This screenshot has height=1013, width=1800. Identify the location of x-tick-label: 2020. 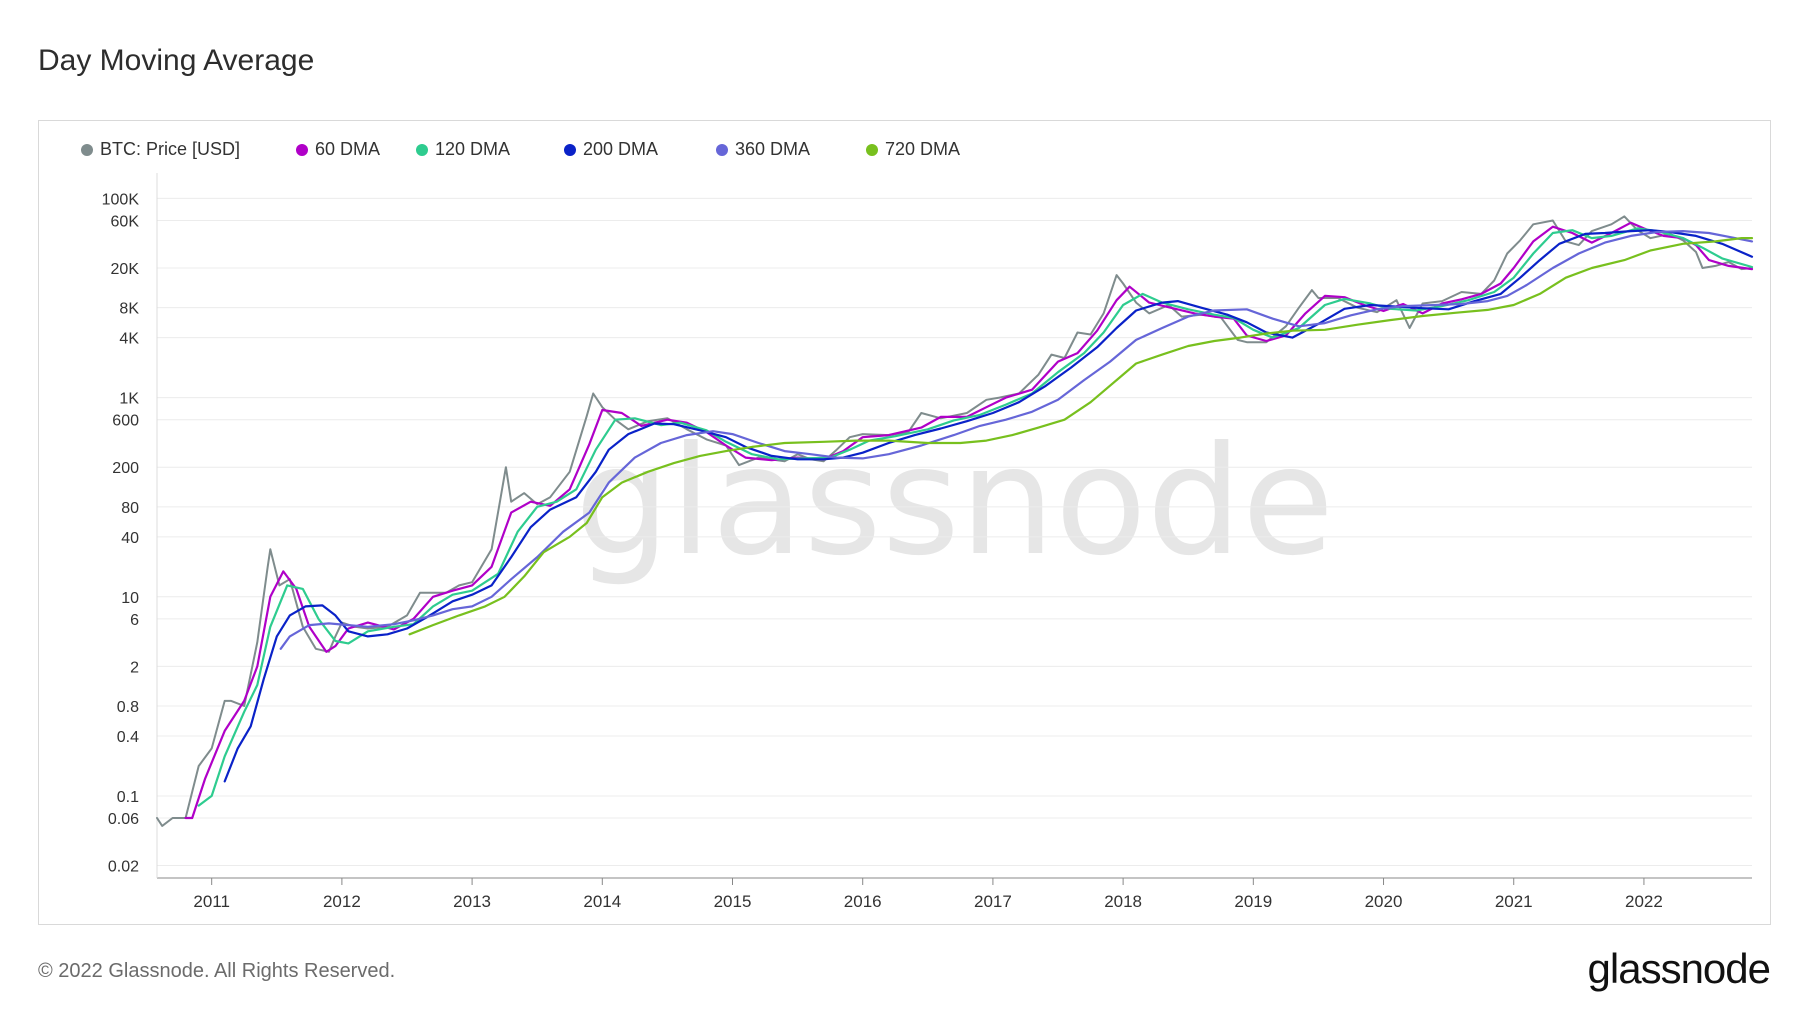
(1384, 901).